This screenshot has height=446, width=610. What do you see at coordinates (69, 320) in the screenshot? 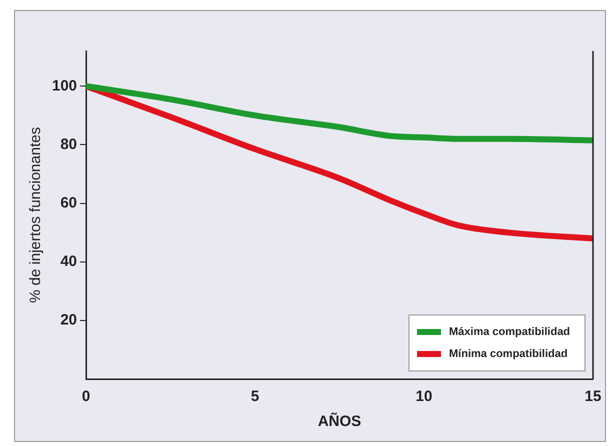
I see `y-tick-label: 20` at bounding box center [69, 320].